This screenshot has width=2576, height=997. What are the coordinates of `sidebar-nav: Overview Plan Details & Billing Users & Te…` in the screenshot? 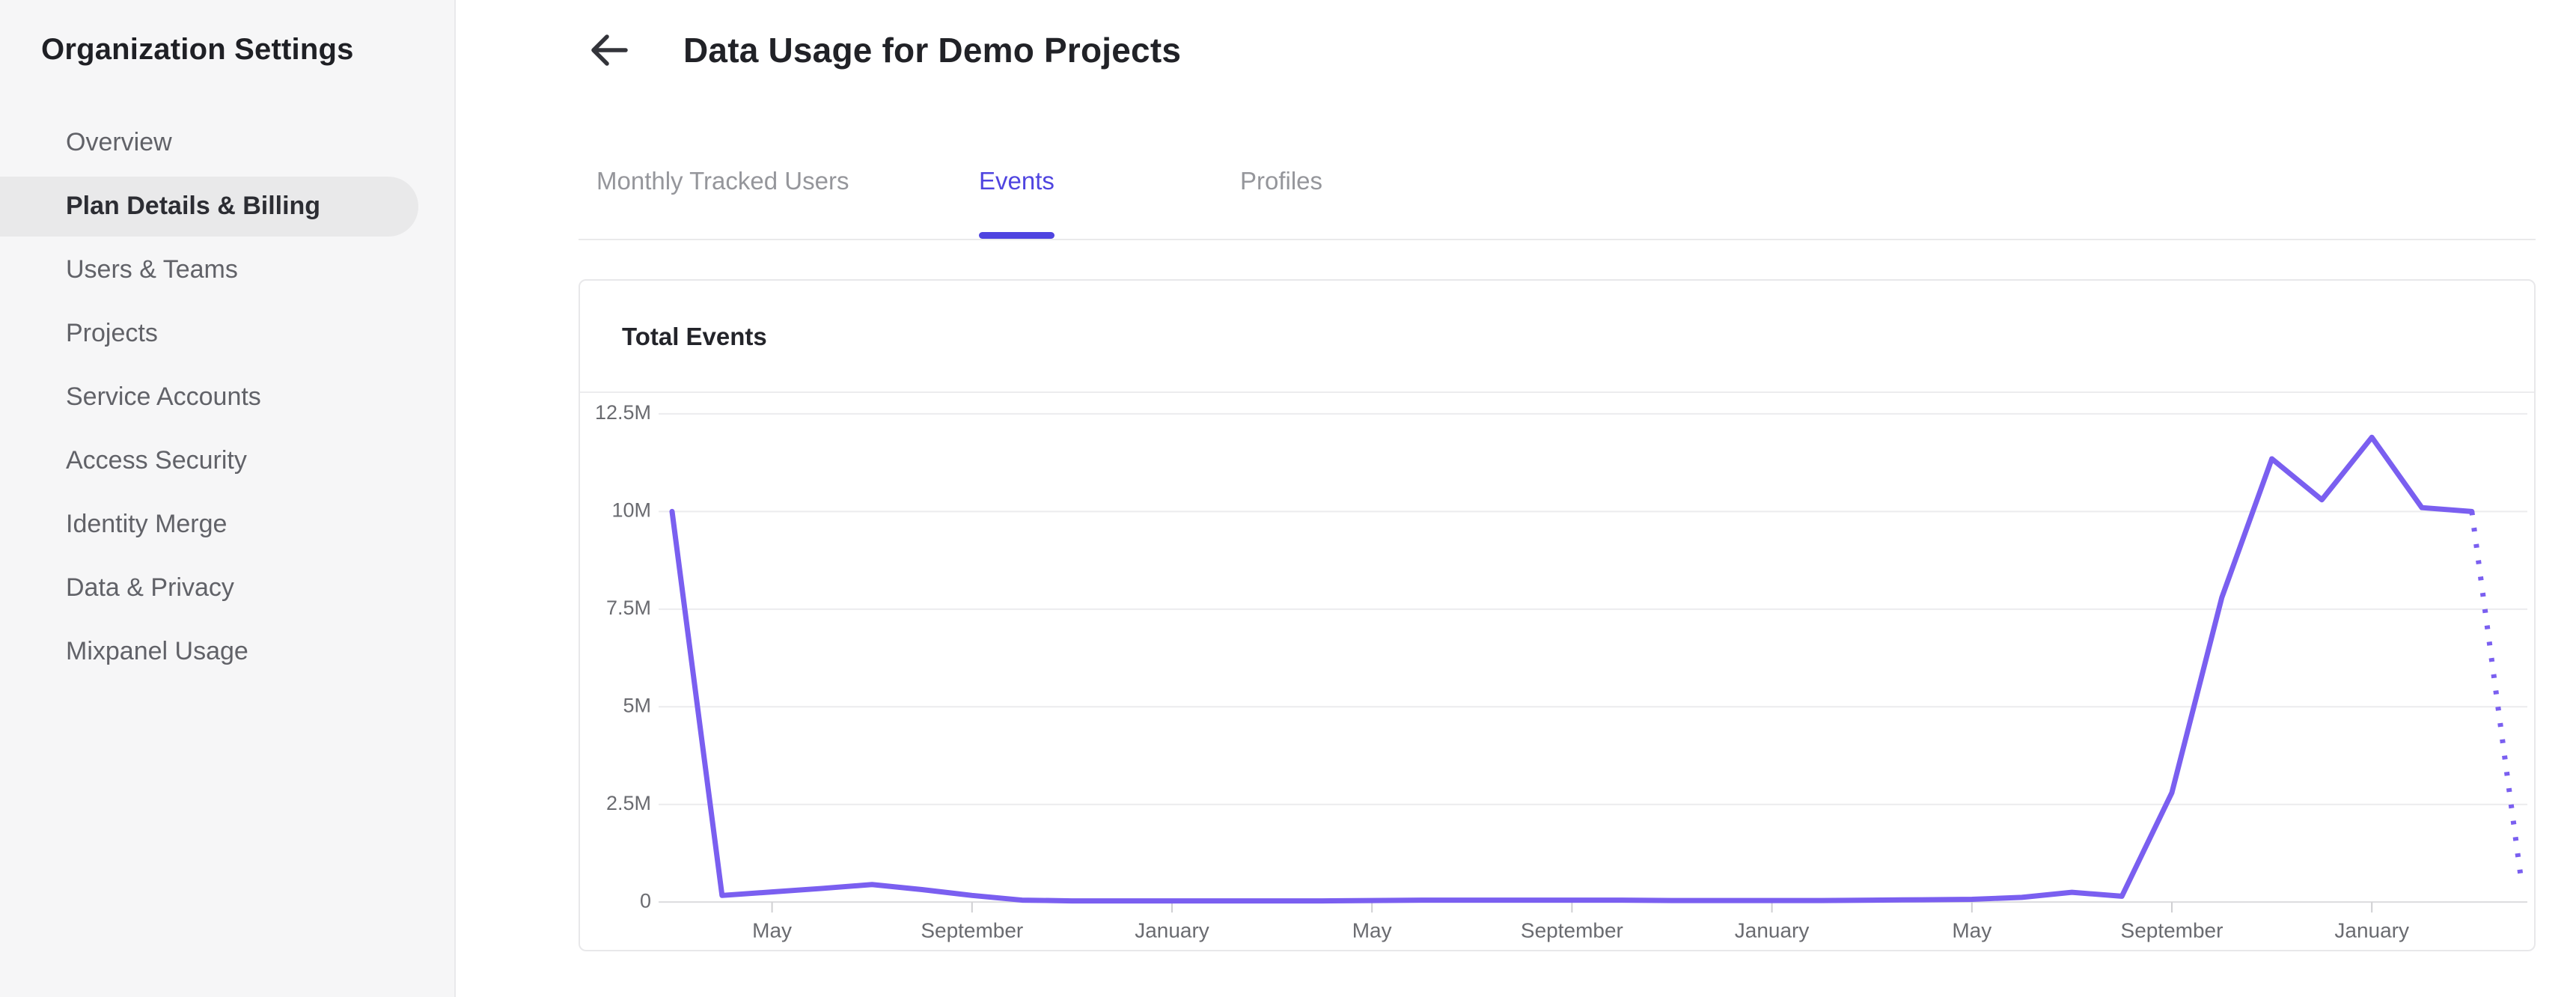 It's located at (227, 397).